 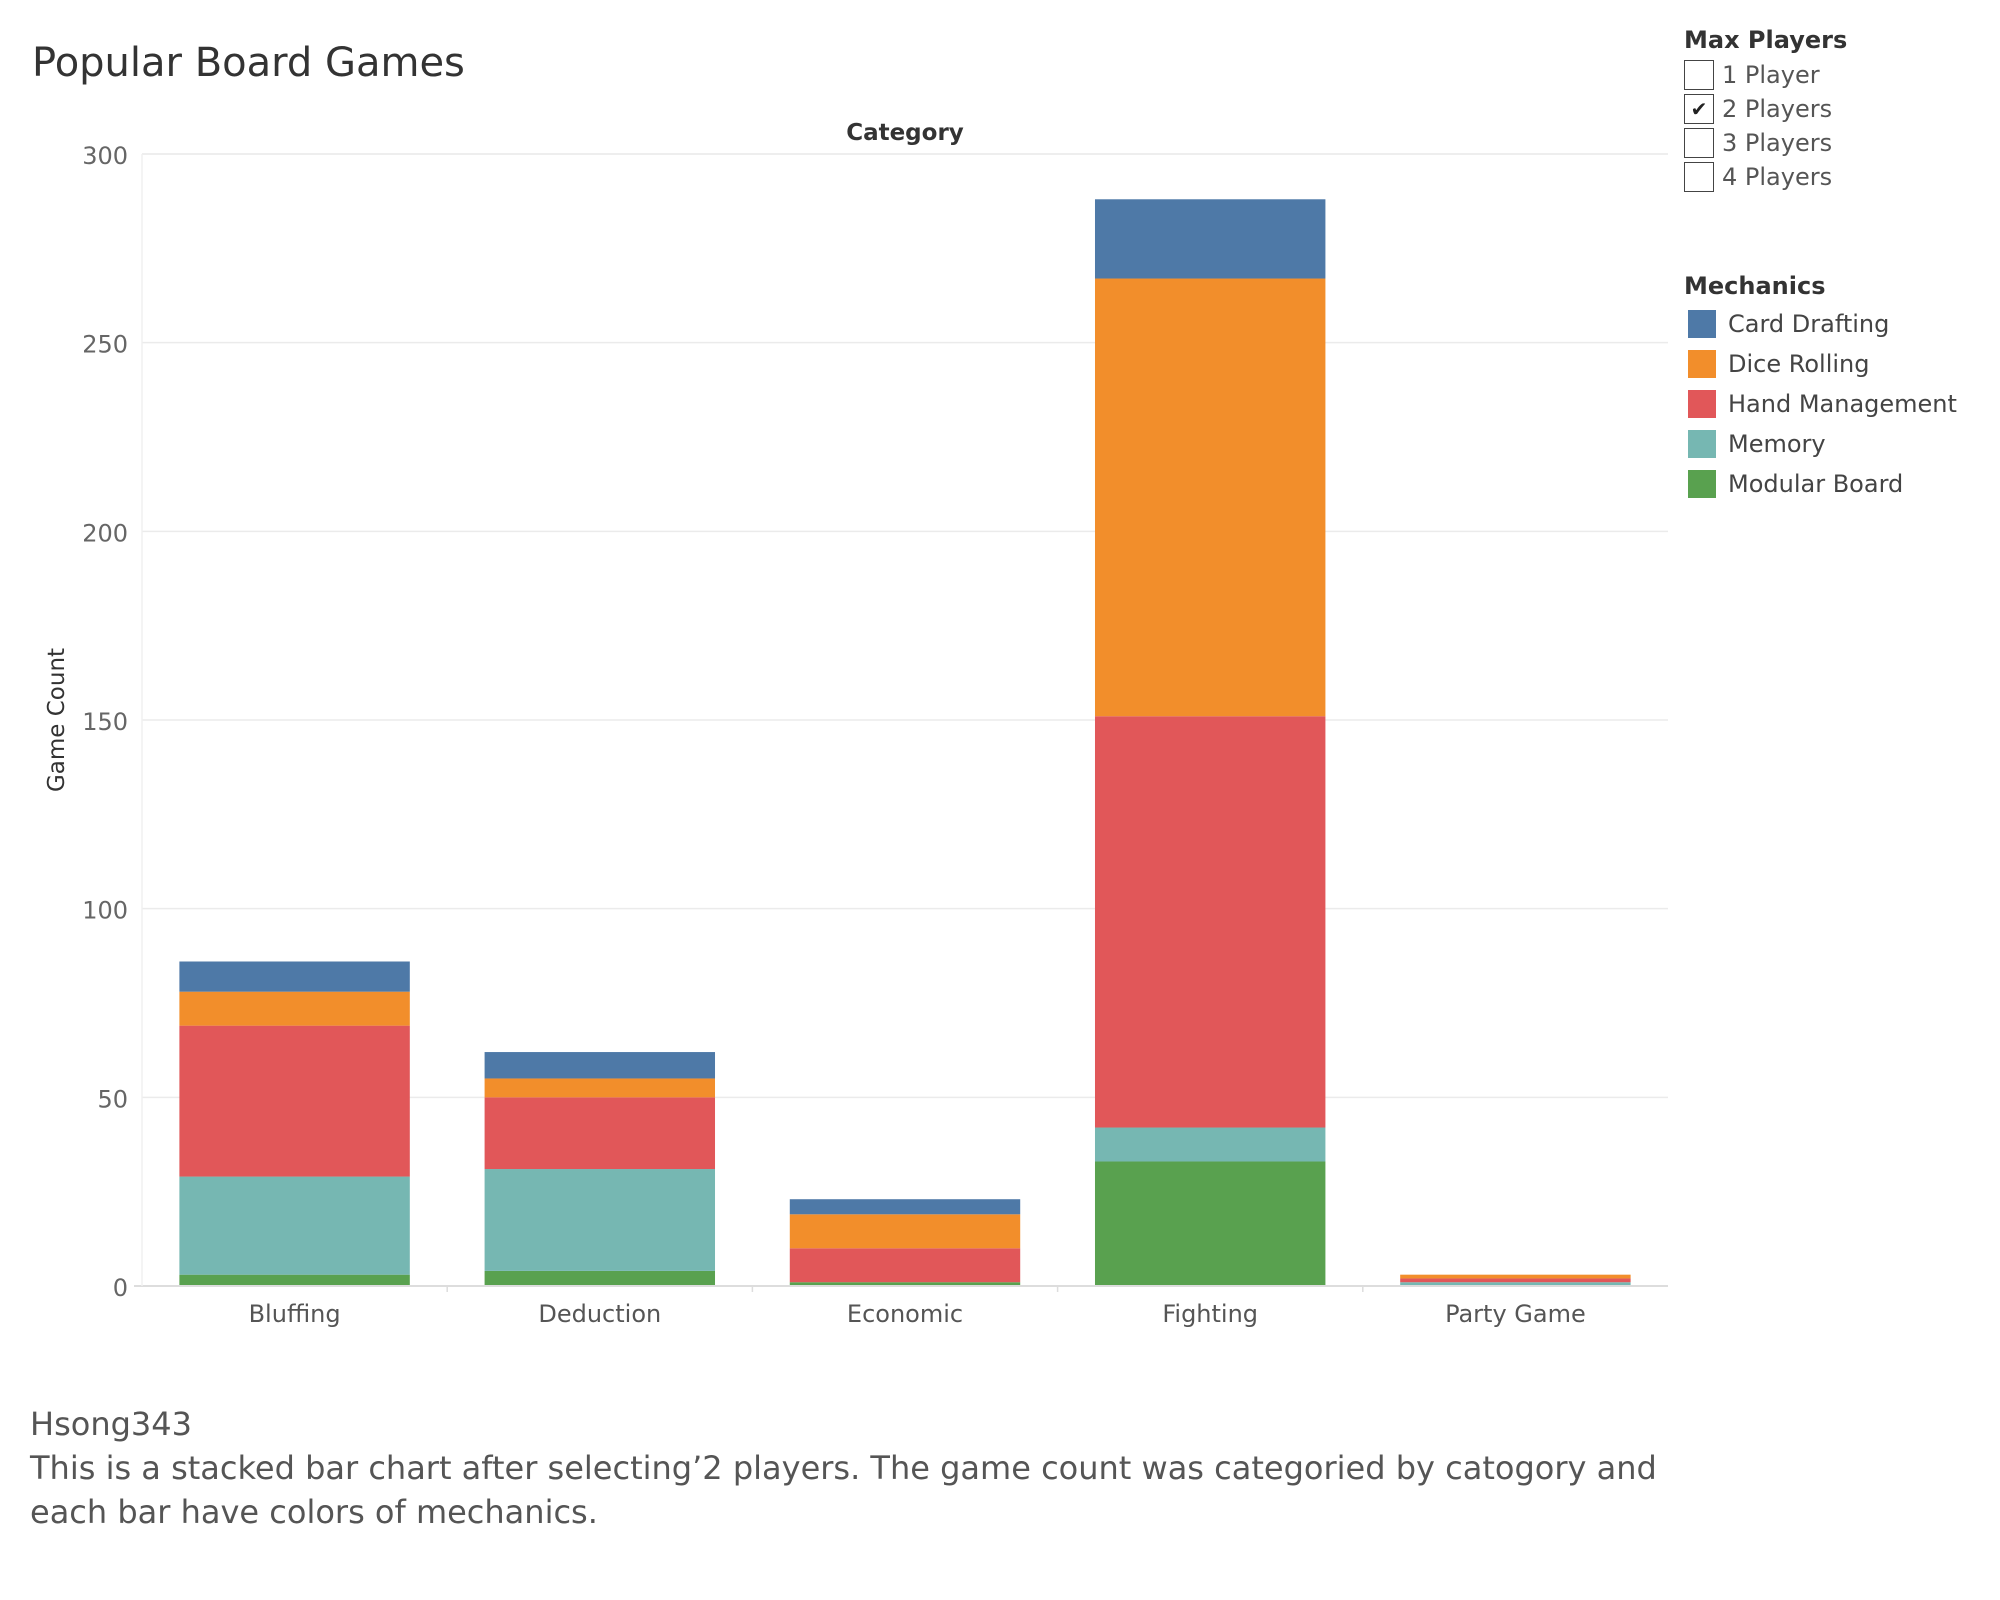 What do you see at coordinates (1842, 404) in the screenshot?
I see `legend-label: Hand Management` at bounding box center [1842, 404].